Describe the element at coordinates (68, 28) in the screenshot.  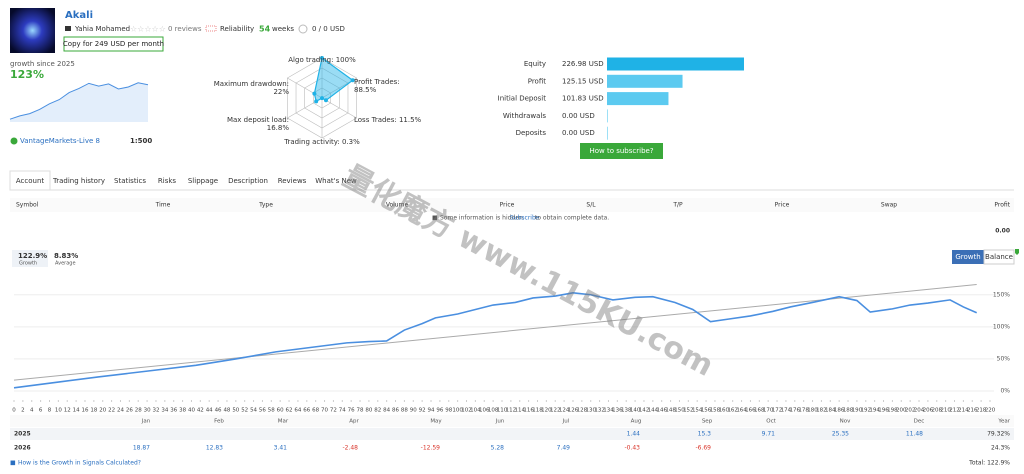
I see `flag-icon` at that location.